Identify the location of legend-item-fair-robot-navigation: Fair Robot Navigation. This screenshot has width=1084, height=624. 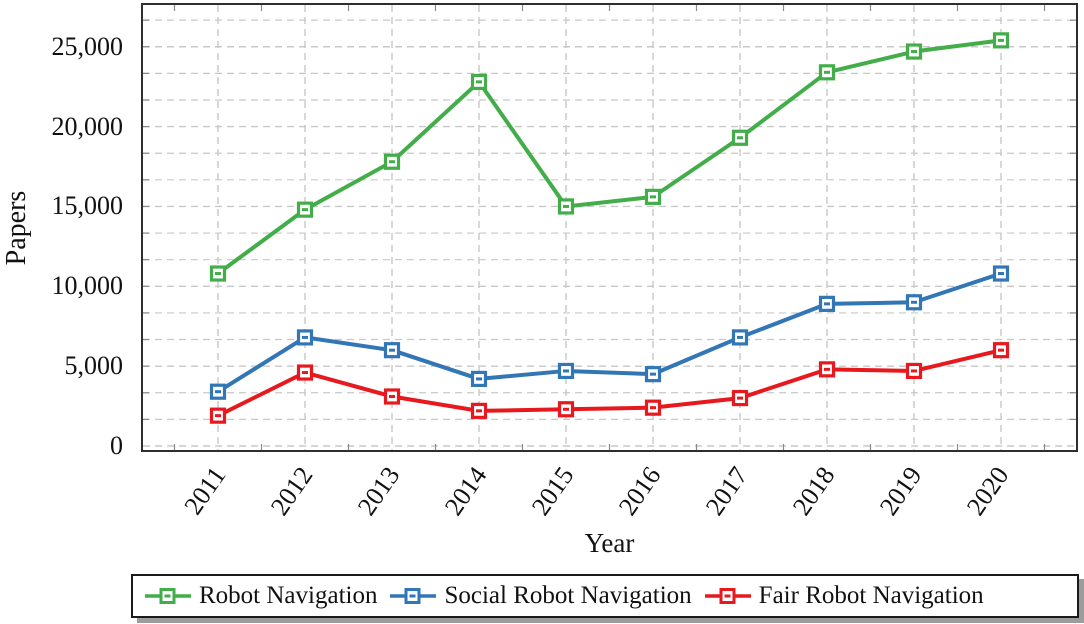
(844, 596).